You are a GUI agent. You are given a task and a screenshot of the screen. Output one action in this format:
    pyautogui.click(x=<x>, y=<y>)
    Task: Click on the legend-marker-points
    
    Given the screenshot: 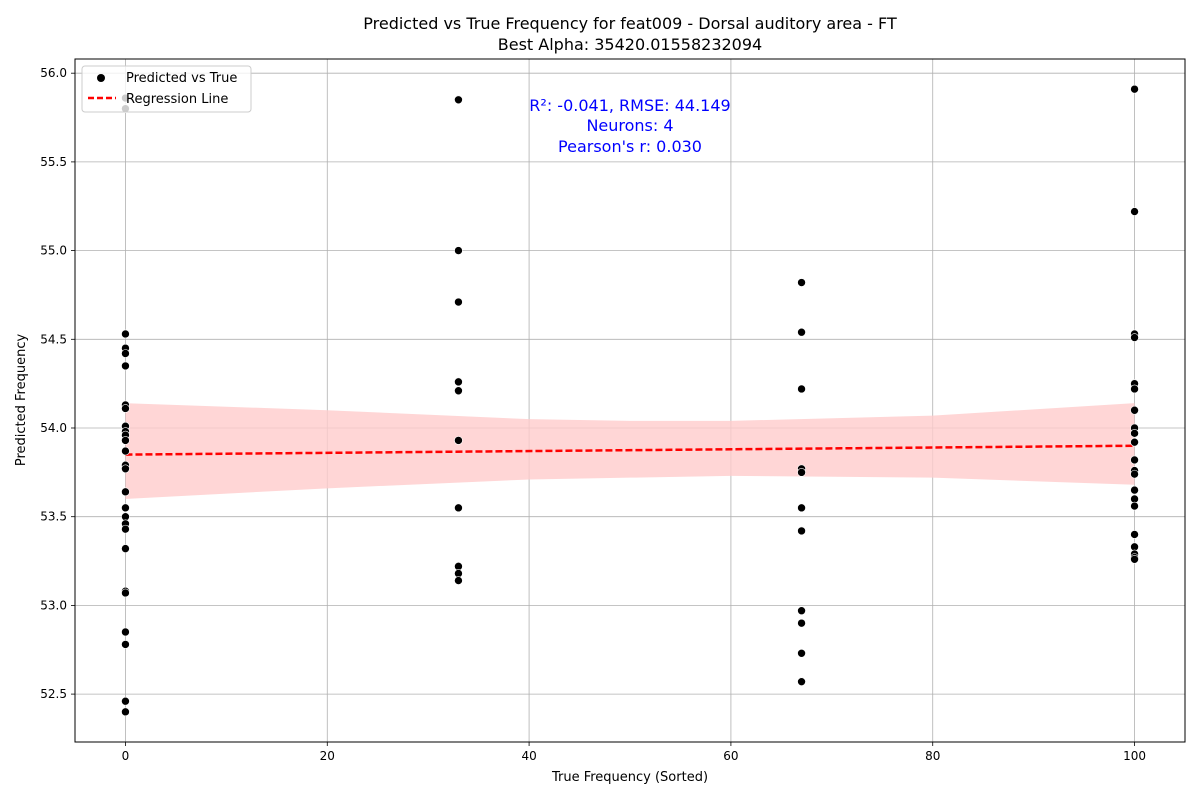 What is the action you would take?
    pyautogui.click(x=101, y=78)
    